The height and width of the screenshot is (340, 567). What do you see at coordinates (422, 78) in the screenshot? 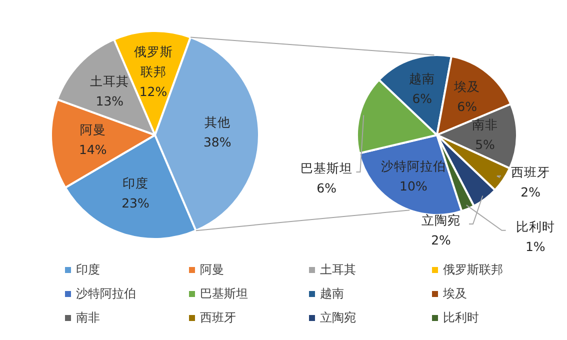
I see `slice-label: 越南` at bounding box center [422, 78].